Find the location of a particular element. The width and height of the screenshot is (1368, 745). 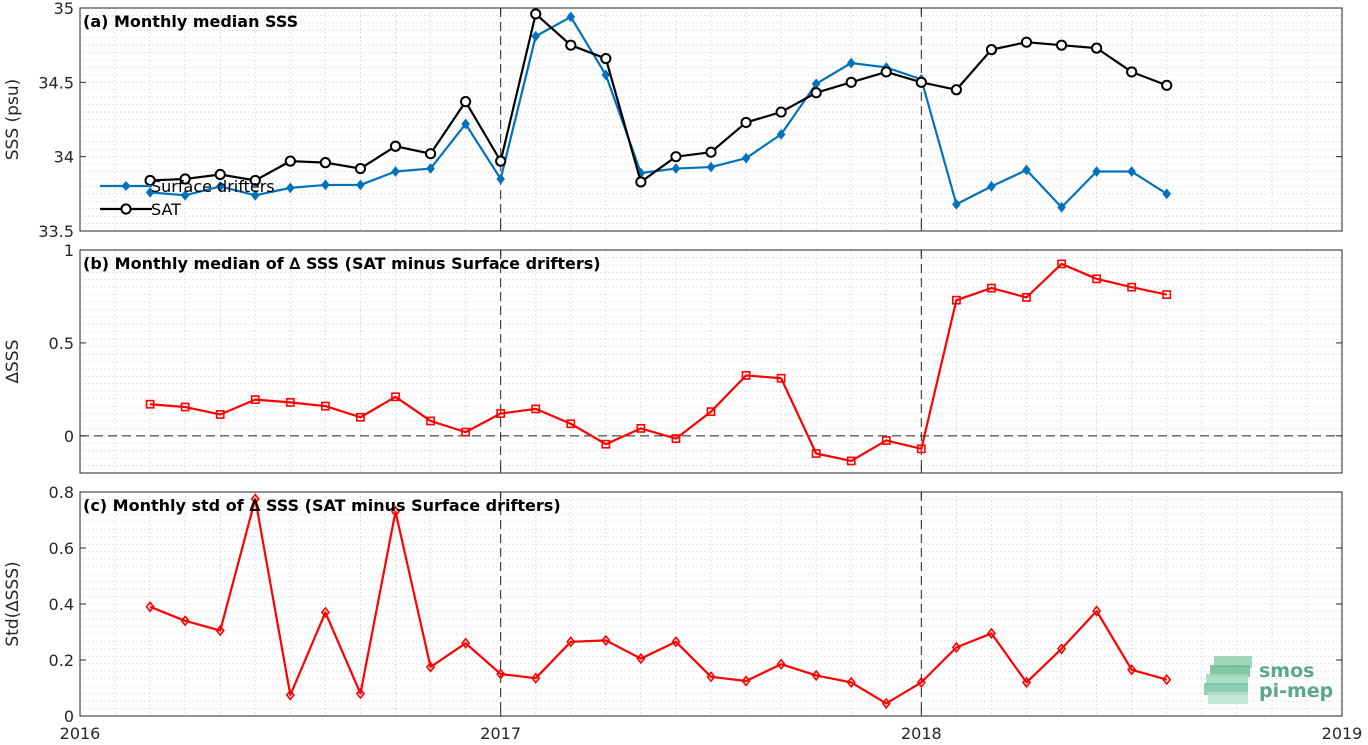

logo-text-smos: smos is located at coordinates (1286, 671).